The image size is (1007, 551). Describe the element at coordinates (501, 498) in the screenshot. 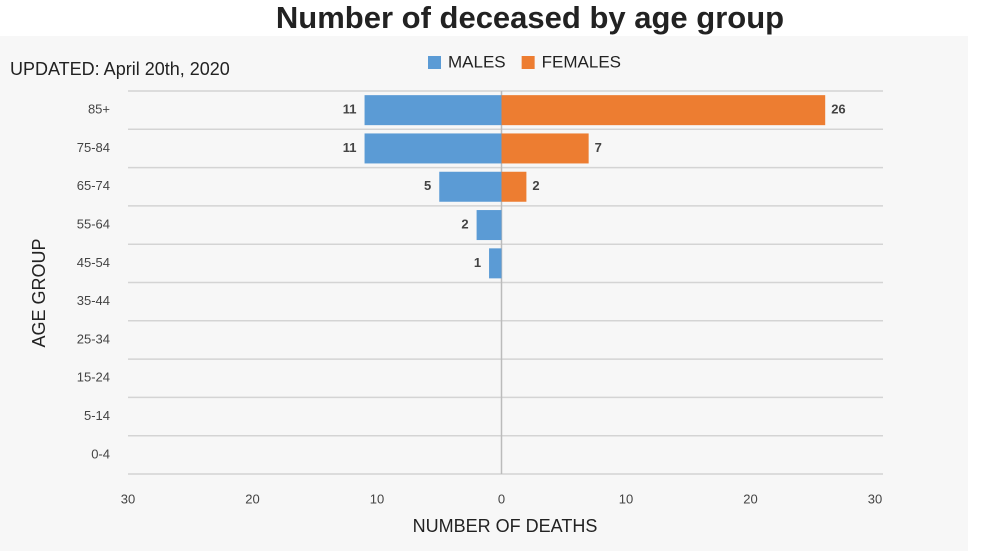

I see `x-tick-label: 0` at that location.